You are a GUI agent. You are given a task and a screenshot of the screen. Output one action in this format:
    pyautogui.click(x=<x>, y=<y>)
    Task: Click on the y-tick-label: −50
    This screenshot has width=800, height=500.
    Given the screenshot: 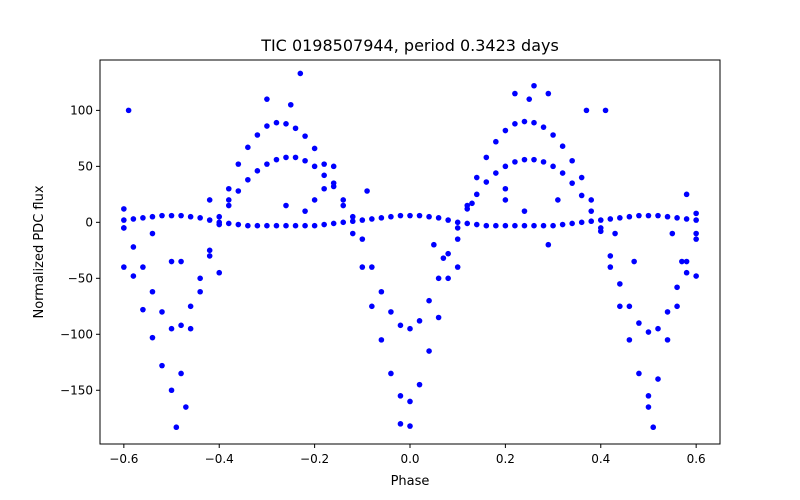 What is the action you would take?
    pyautogui.click(x=80, y=278)
    